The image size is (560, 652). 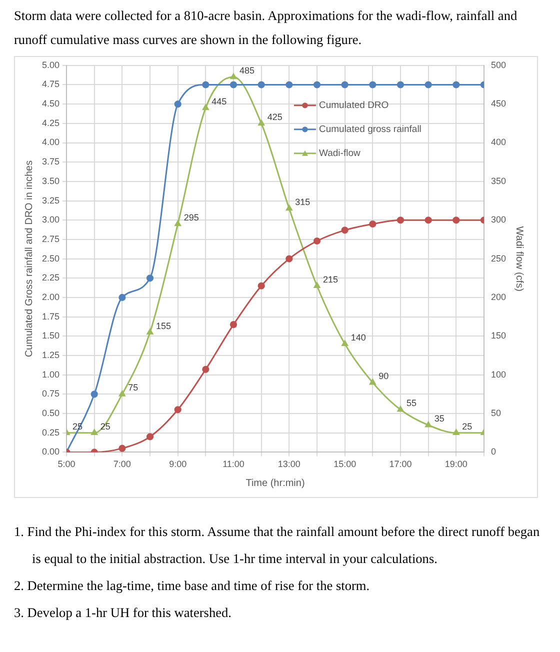 I want to click on y2-axis-title: Wadi flow (cfs), so click(x=518, y=259).